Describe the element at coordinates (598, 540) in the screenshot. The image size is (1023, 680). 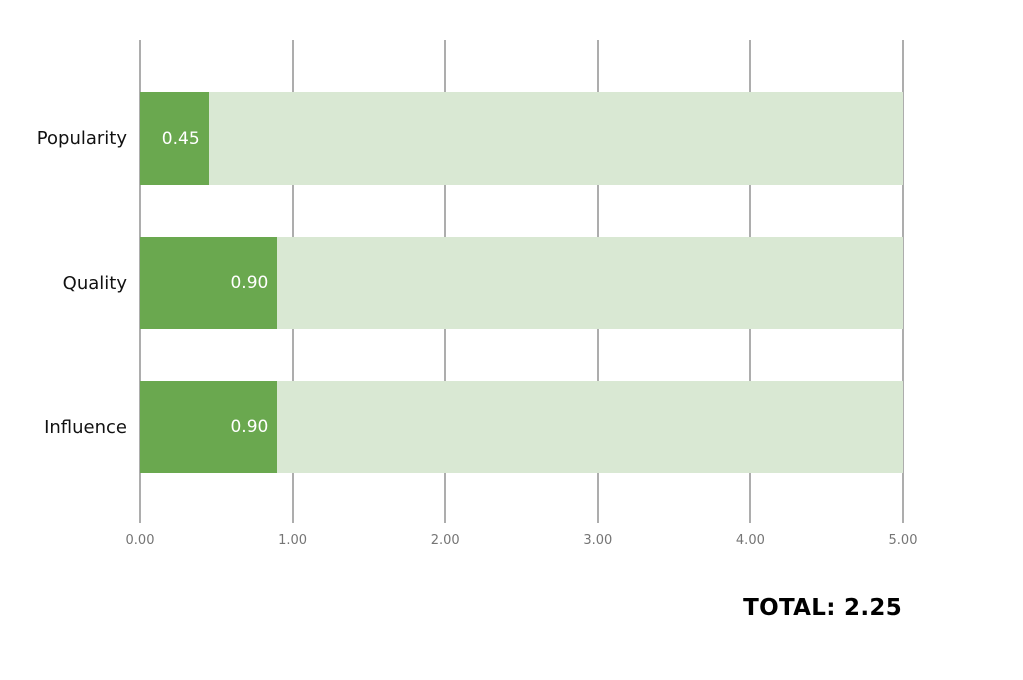
I see `x-tick-label: 3.00` at that location.